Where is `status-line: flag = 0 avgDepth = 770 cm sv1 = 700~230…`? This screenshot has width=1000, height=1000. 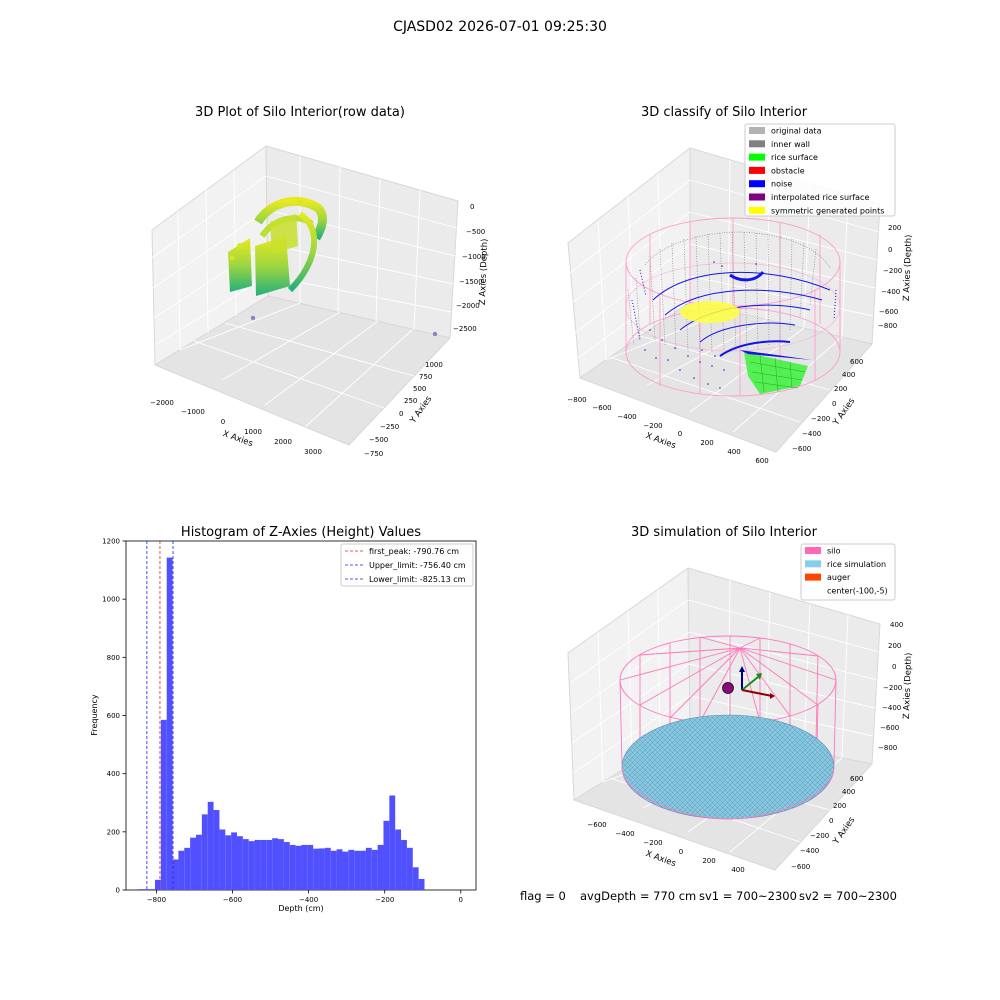 status-line: flag = 0 avgDepth = 770 cm sv1 = 700~230… is located at coordinates (708, 896).